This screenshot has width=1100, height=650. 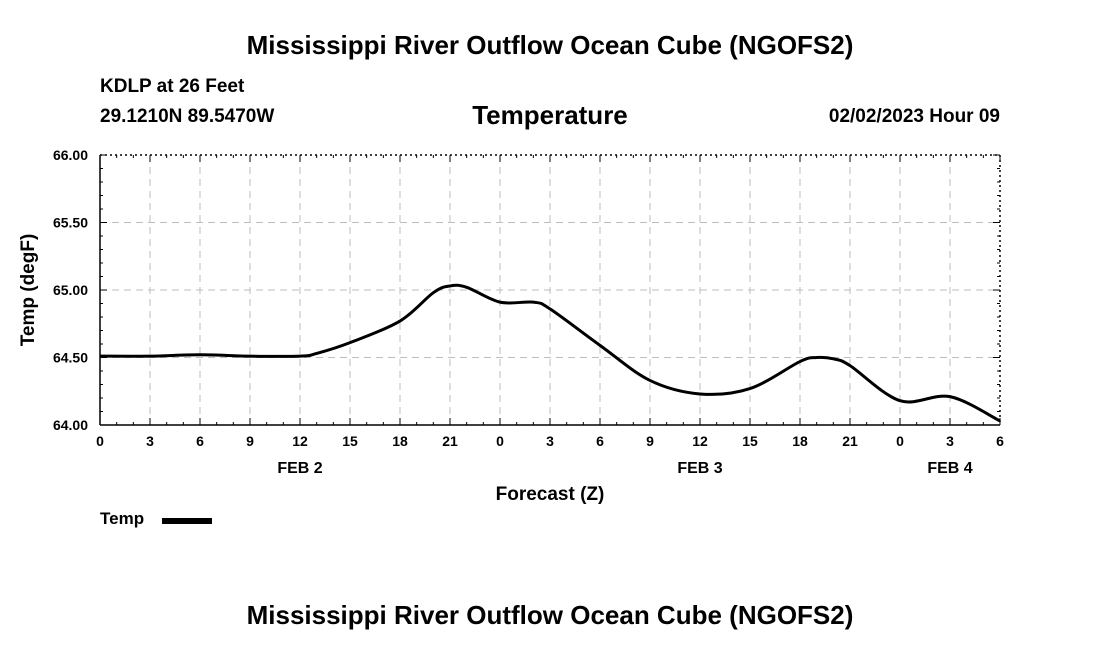 I want to click on date-label: FEB 3, so click(x=699, y=468).